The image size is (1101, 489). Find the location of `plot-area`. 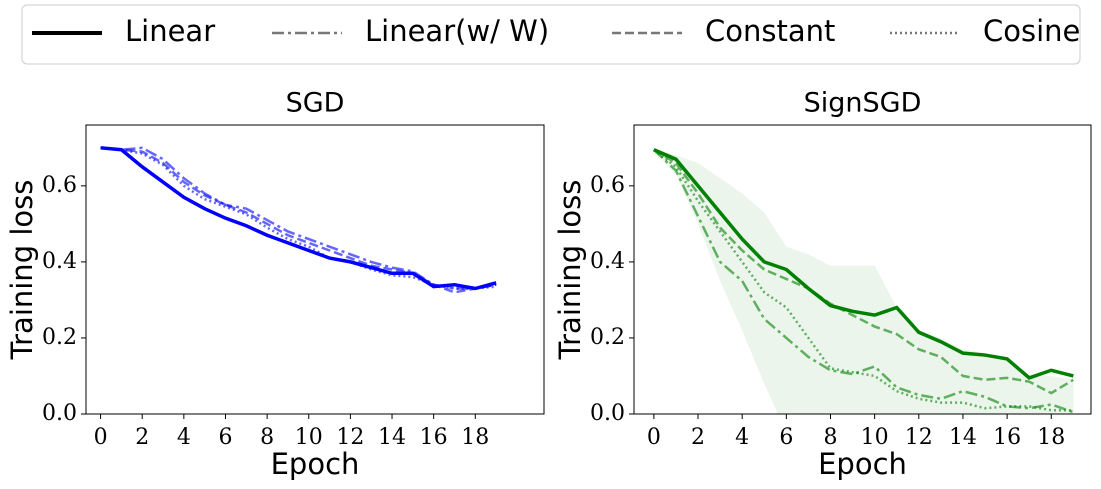

plot-area is located at coordinates (298, 220).